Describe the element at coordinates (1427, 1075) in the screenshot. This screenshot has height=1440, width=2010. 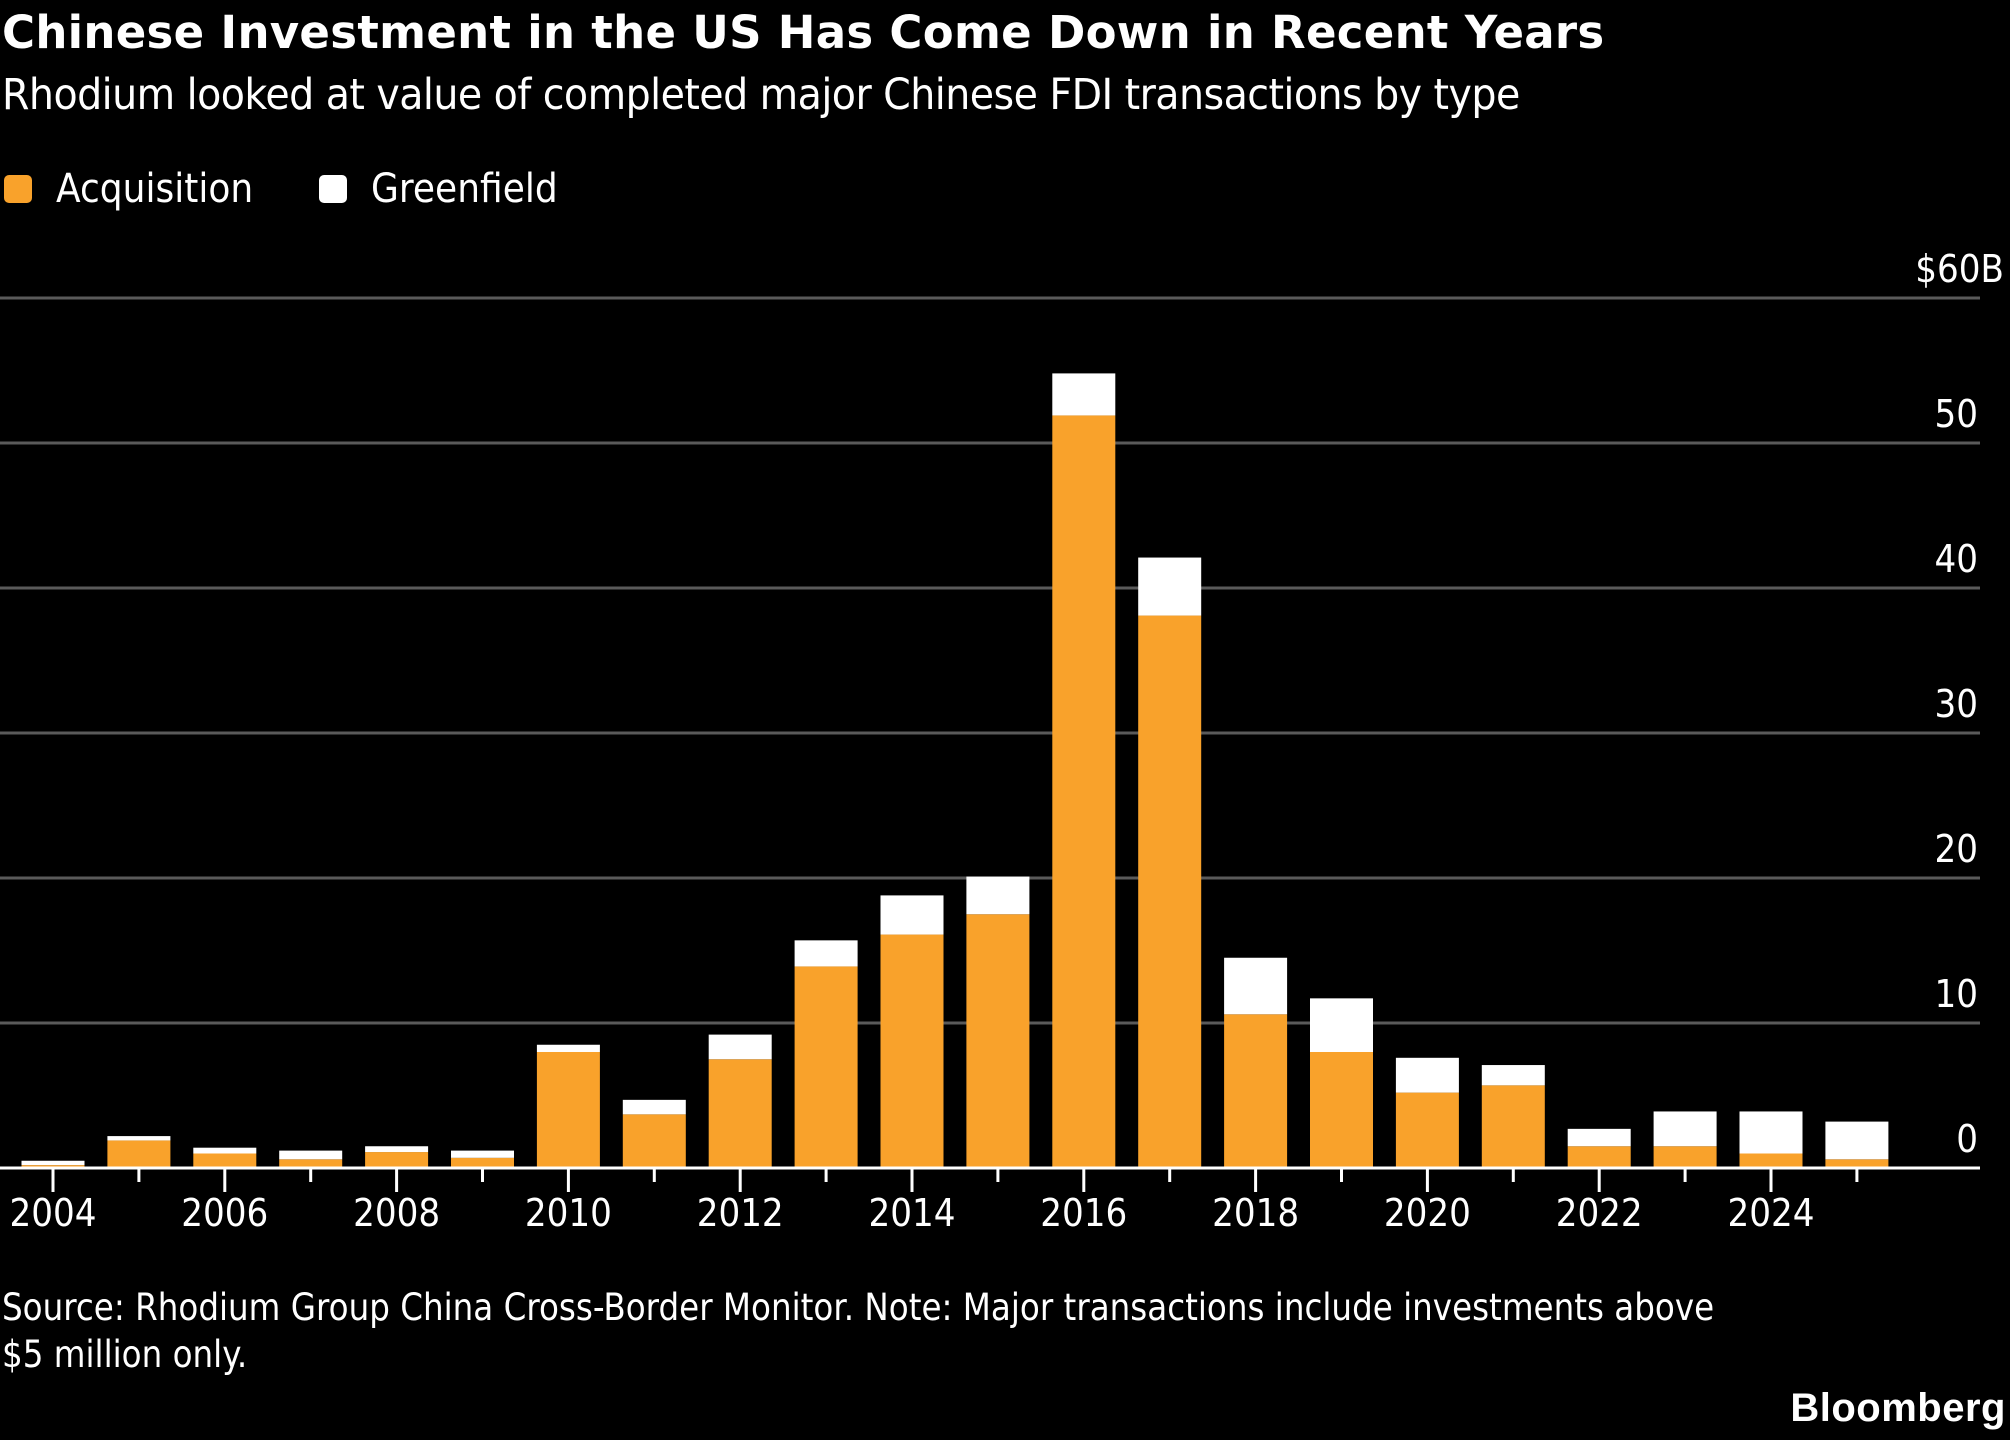
I see `bar-greenfield-2020` at that location.